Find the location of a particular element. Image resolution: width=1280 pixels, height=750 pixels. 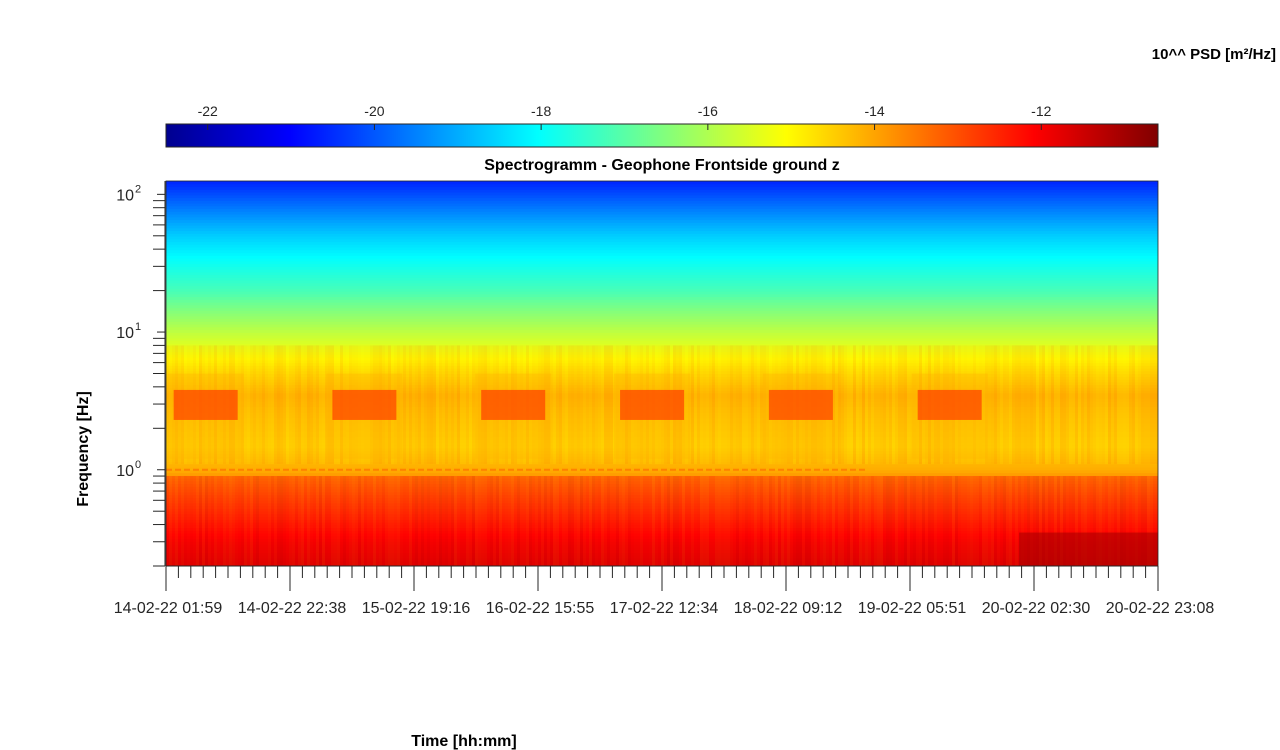

colorbar-tick-label: -22 is located at coordinates (208, 111).